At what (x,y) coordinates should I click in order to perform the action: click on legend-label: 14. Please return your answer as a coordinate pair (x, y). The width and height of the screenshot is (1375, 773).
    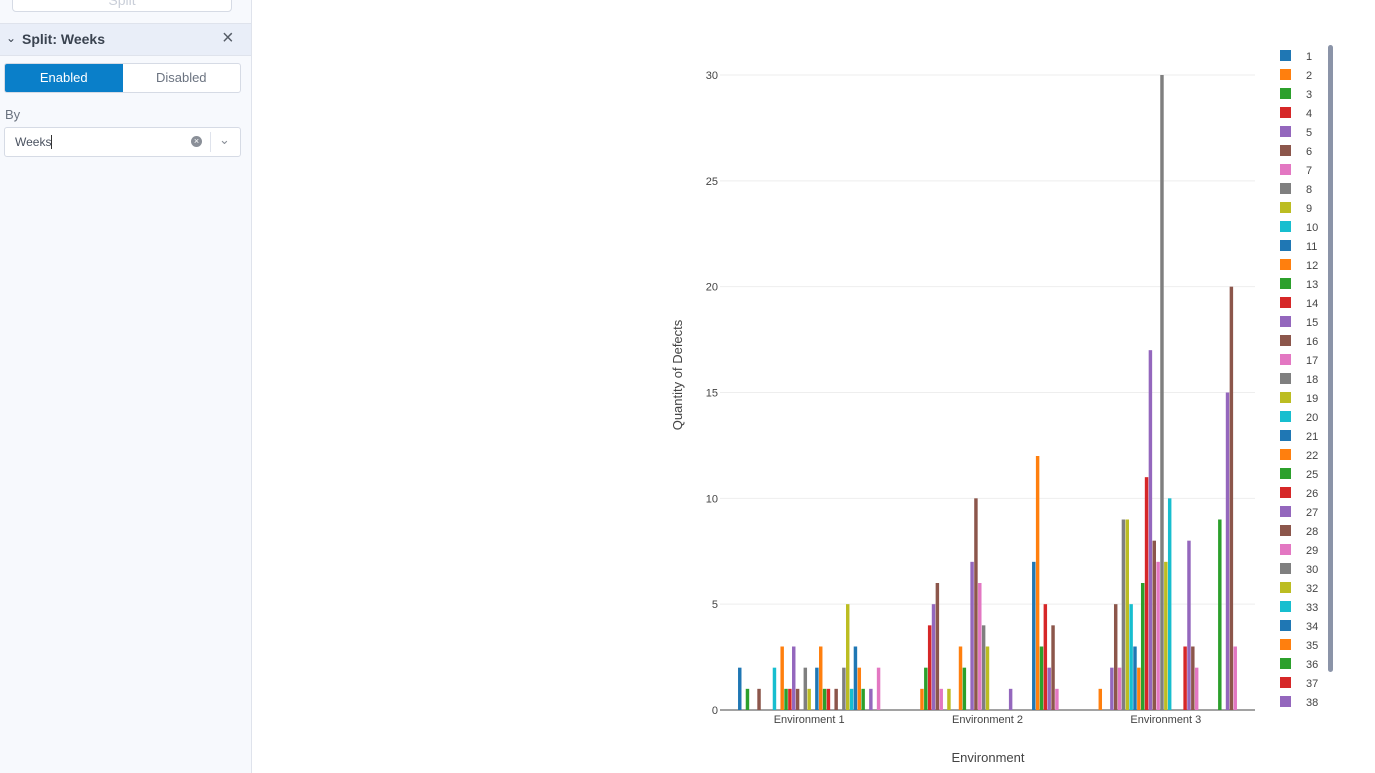
    Looking at the image, I should click on (1312, 304).